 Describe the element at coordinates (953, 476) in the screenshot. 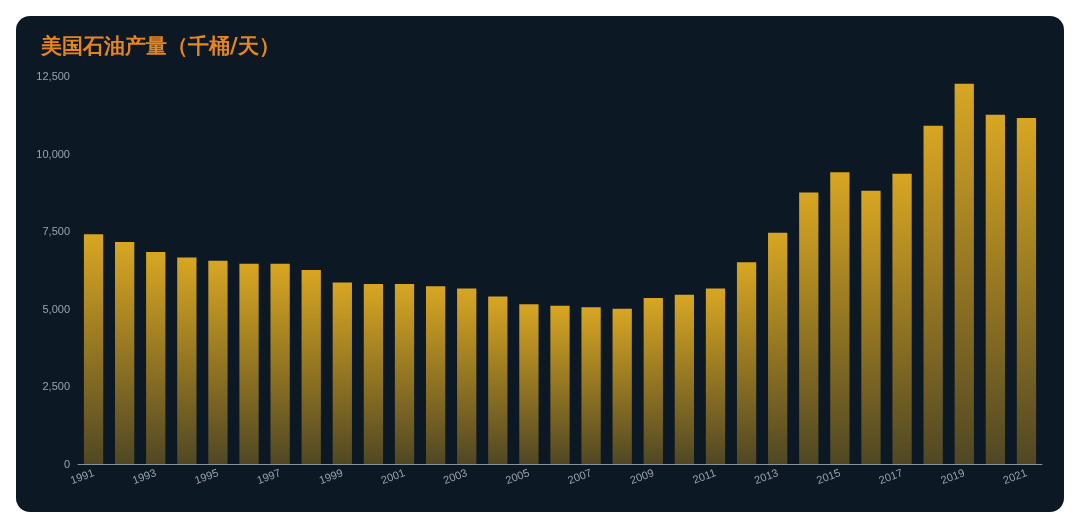

I see `x-tick-label: 2019` at that location.